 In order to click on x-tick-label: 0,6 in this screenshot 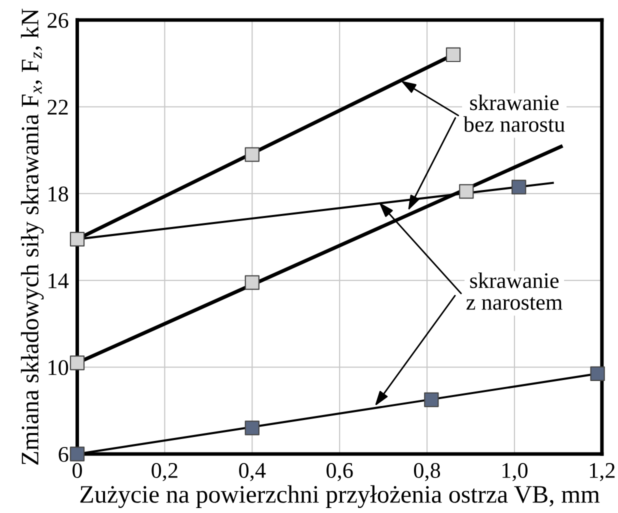, I will do `click(339, 472)`.